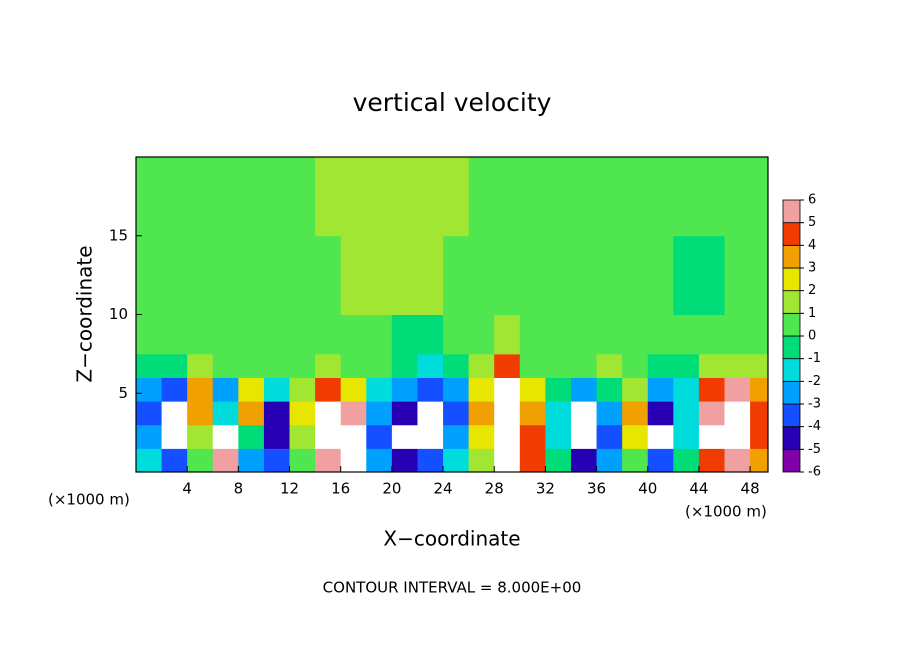  I want to click on colorbar-label: 0, so click(812, 336).